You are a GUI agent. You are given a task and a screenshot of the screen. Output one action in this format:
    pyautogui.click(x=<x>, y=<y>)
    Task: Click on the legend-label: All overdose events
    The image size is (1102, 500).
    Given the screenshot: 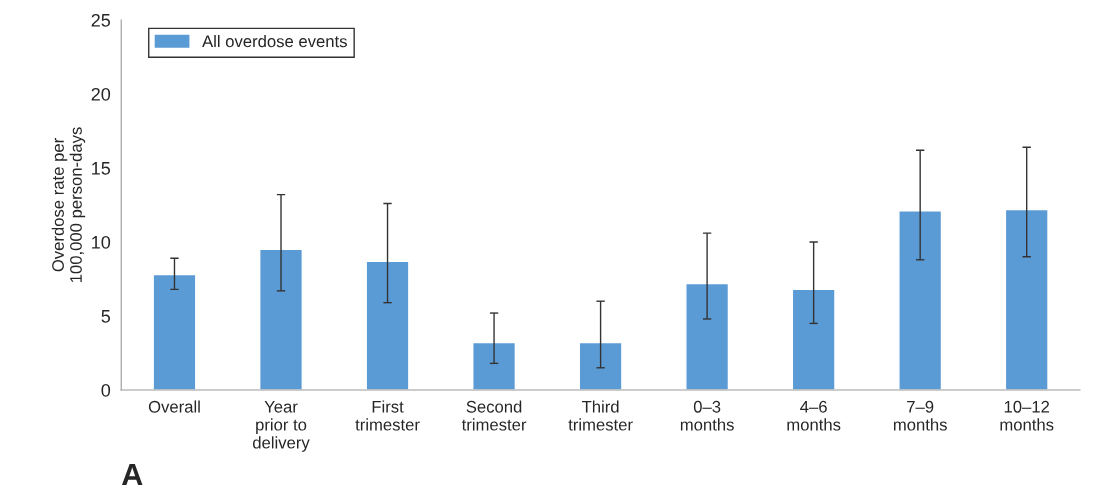 What is the action you would take?
    pyautogui.click(x=274, y=41)
    